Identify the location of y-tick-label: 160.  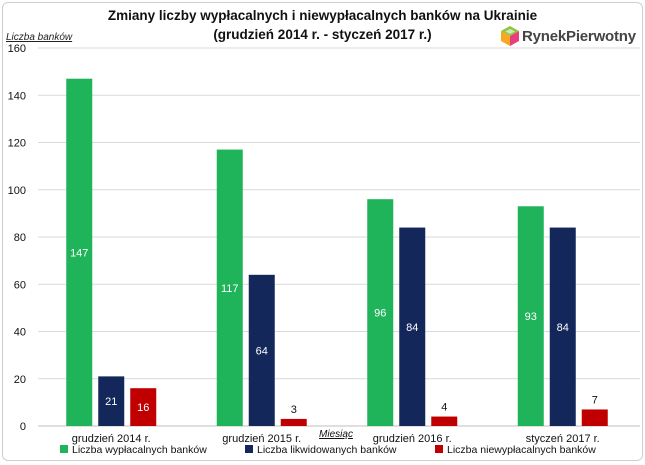
(17, 49).